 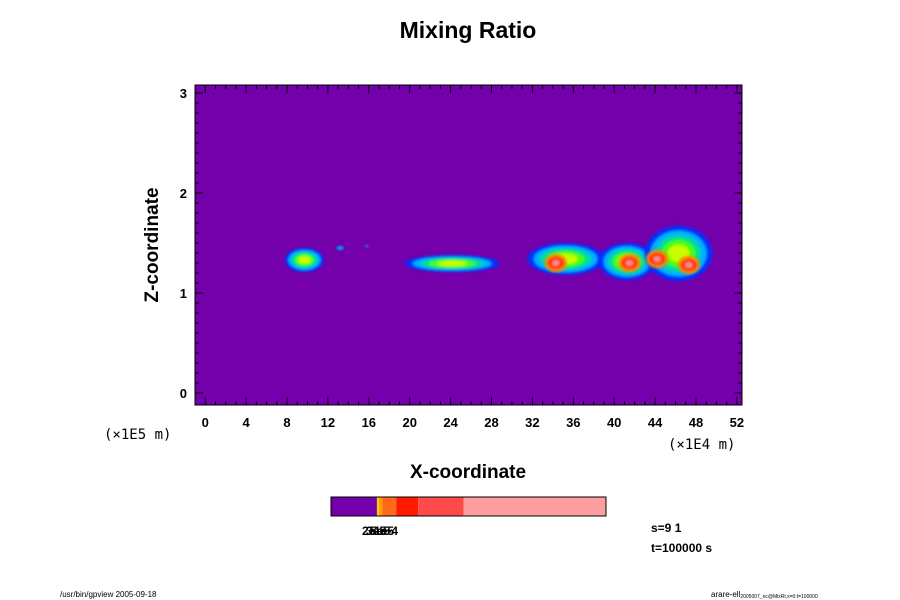 What do you see at coordinates (726, 594) in the screenshot?
I see `footer-right-main: arare-ell` at bounding box center [726, 594].